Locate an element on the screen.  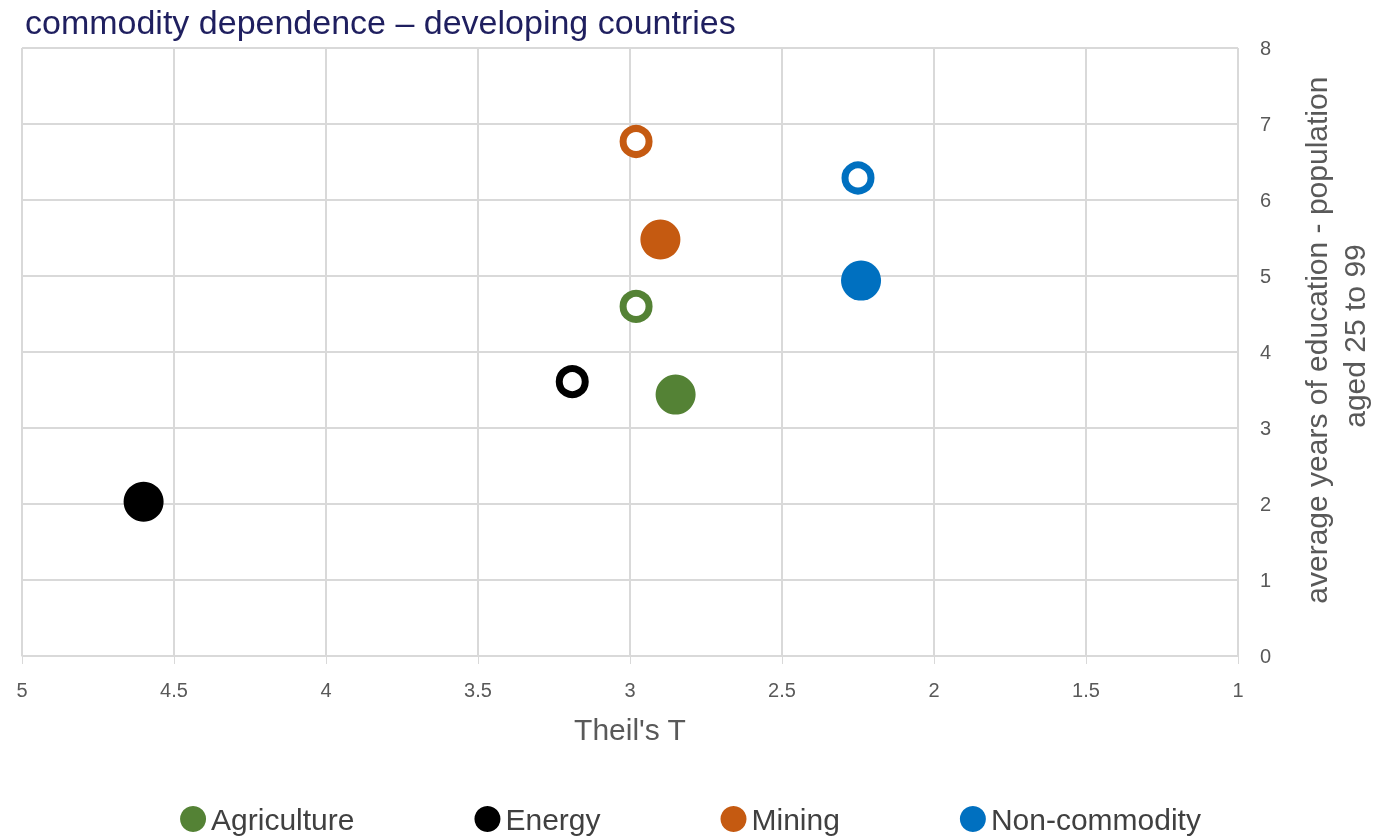
x-tick-label: 3 is located at coordinates (630, 690).